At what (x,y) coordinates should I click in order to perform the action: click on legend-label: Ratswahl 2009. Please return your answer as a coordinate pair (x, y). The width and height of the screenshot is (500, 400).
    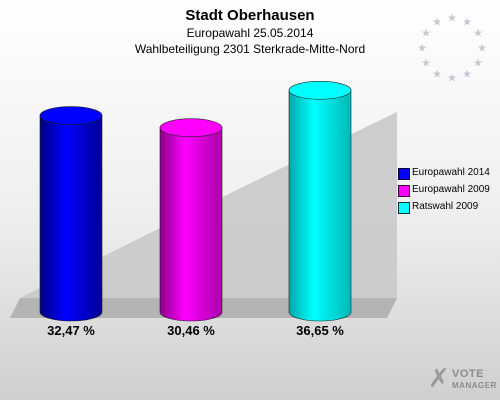
    Looking at the image, I should click on (445, 206).